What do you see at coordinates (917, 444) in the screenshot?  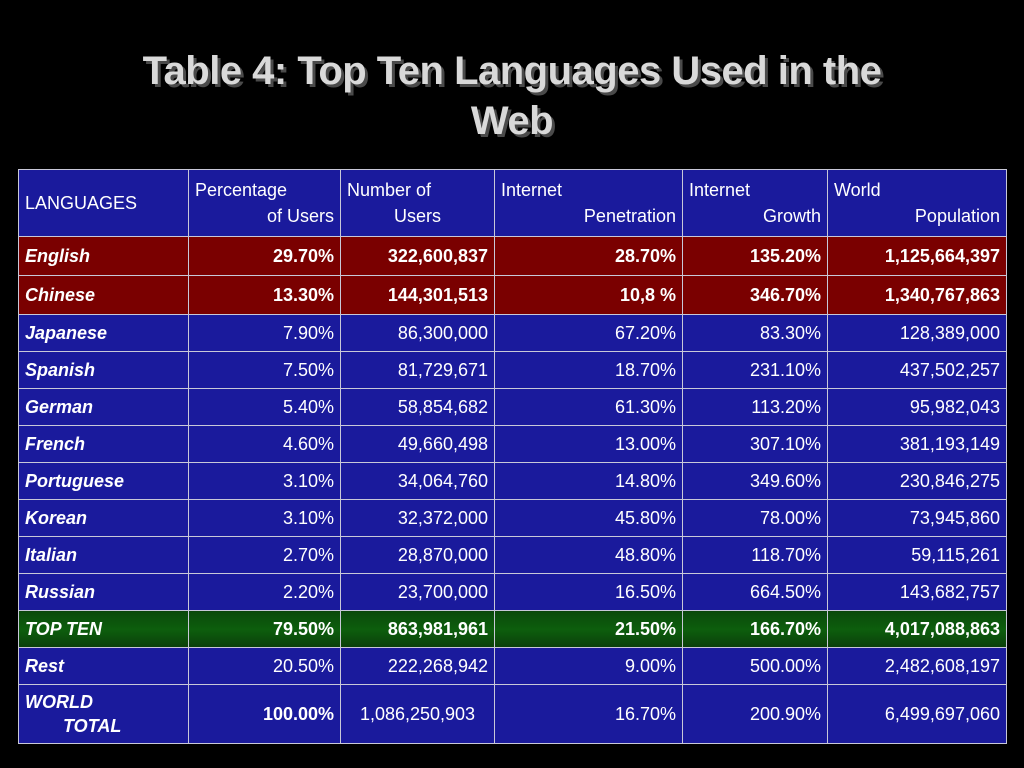 I see `cell-population: 381,193,149` at bounding box center [917, 444].